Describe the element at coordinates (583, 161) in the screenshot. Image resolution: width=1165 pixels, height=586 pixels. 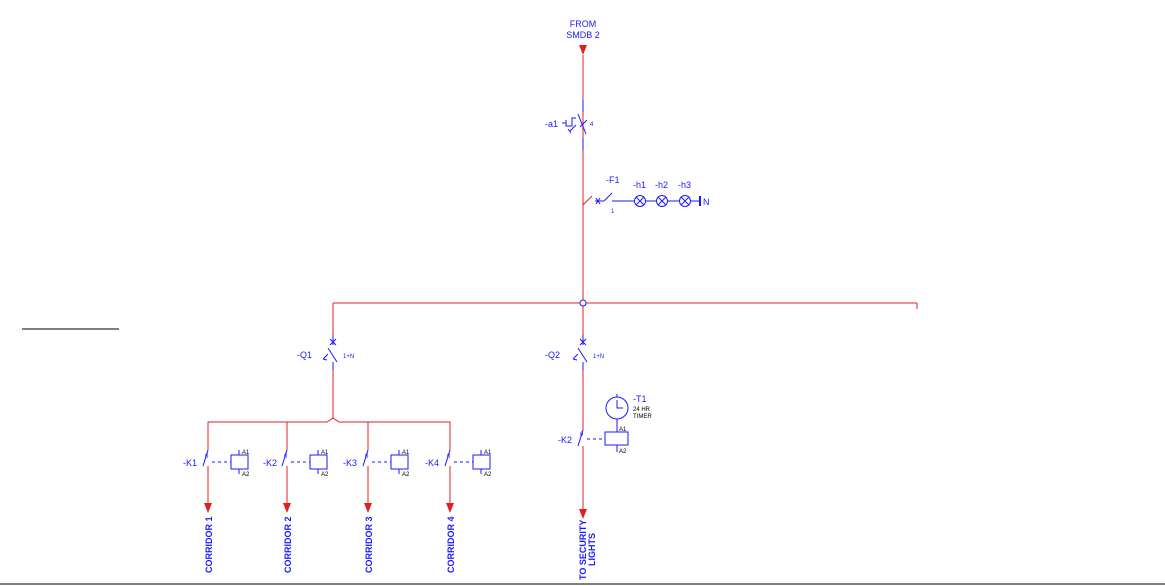
I see `incoming-supply: FROM SMDB 2` at that location.